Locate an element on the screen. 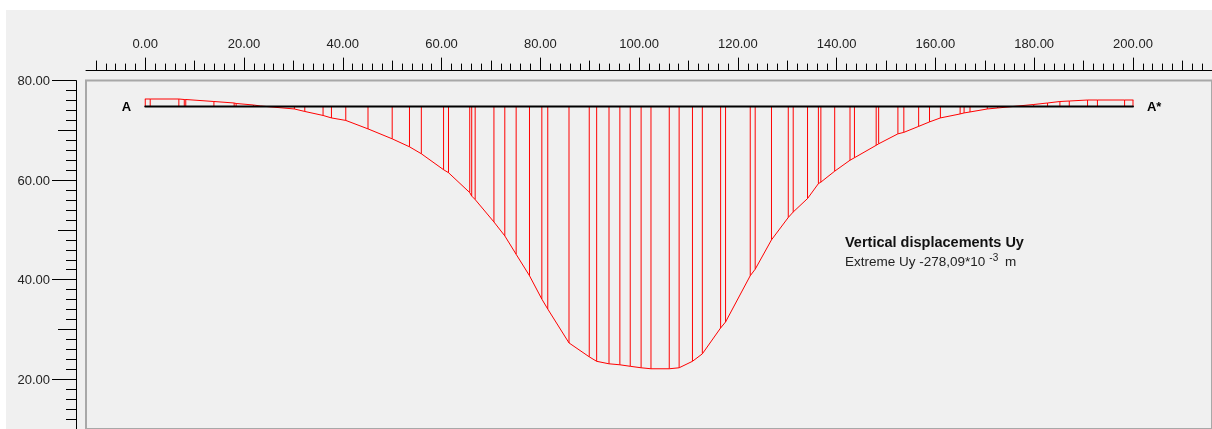 The height and width of the screenshot is (429, 1212). annotation: A* is located at coordinates (1154, 106).